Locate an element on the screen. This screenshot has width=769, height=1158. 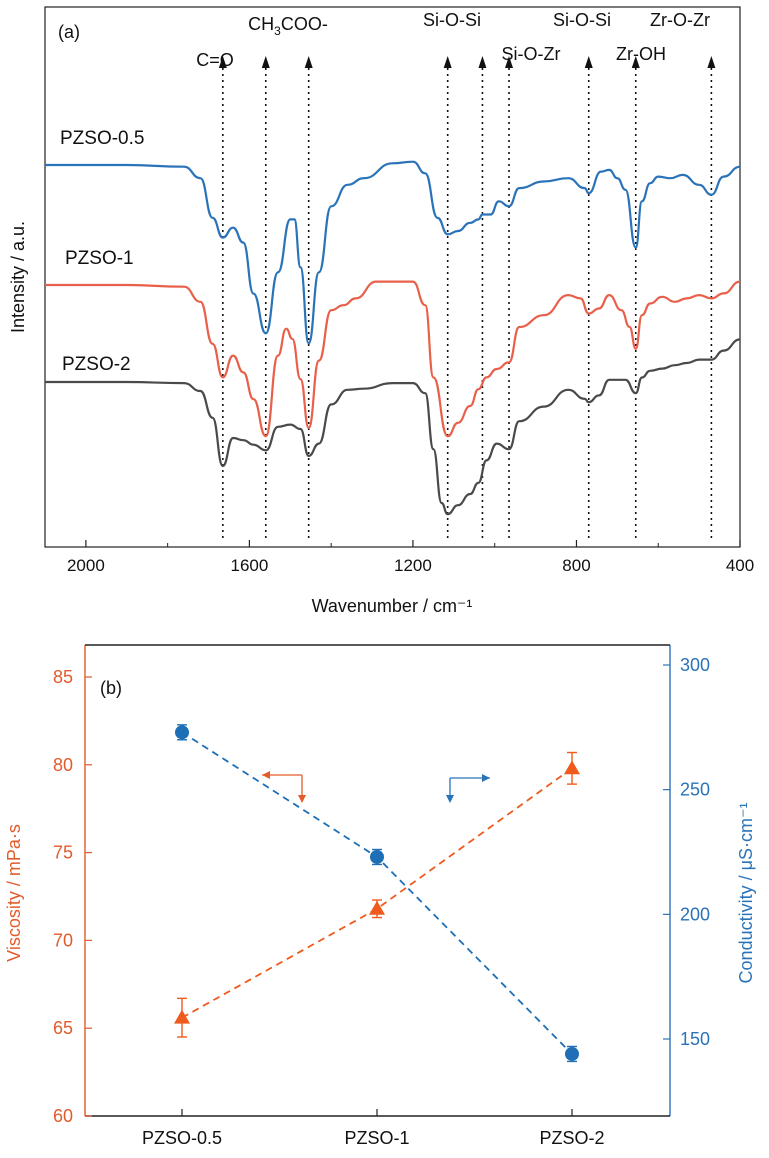
y-right-tick-label: 150 is located at coordinates (695, 1039).